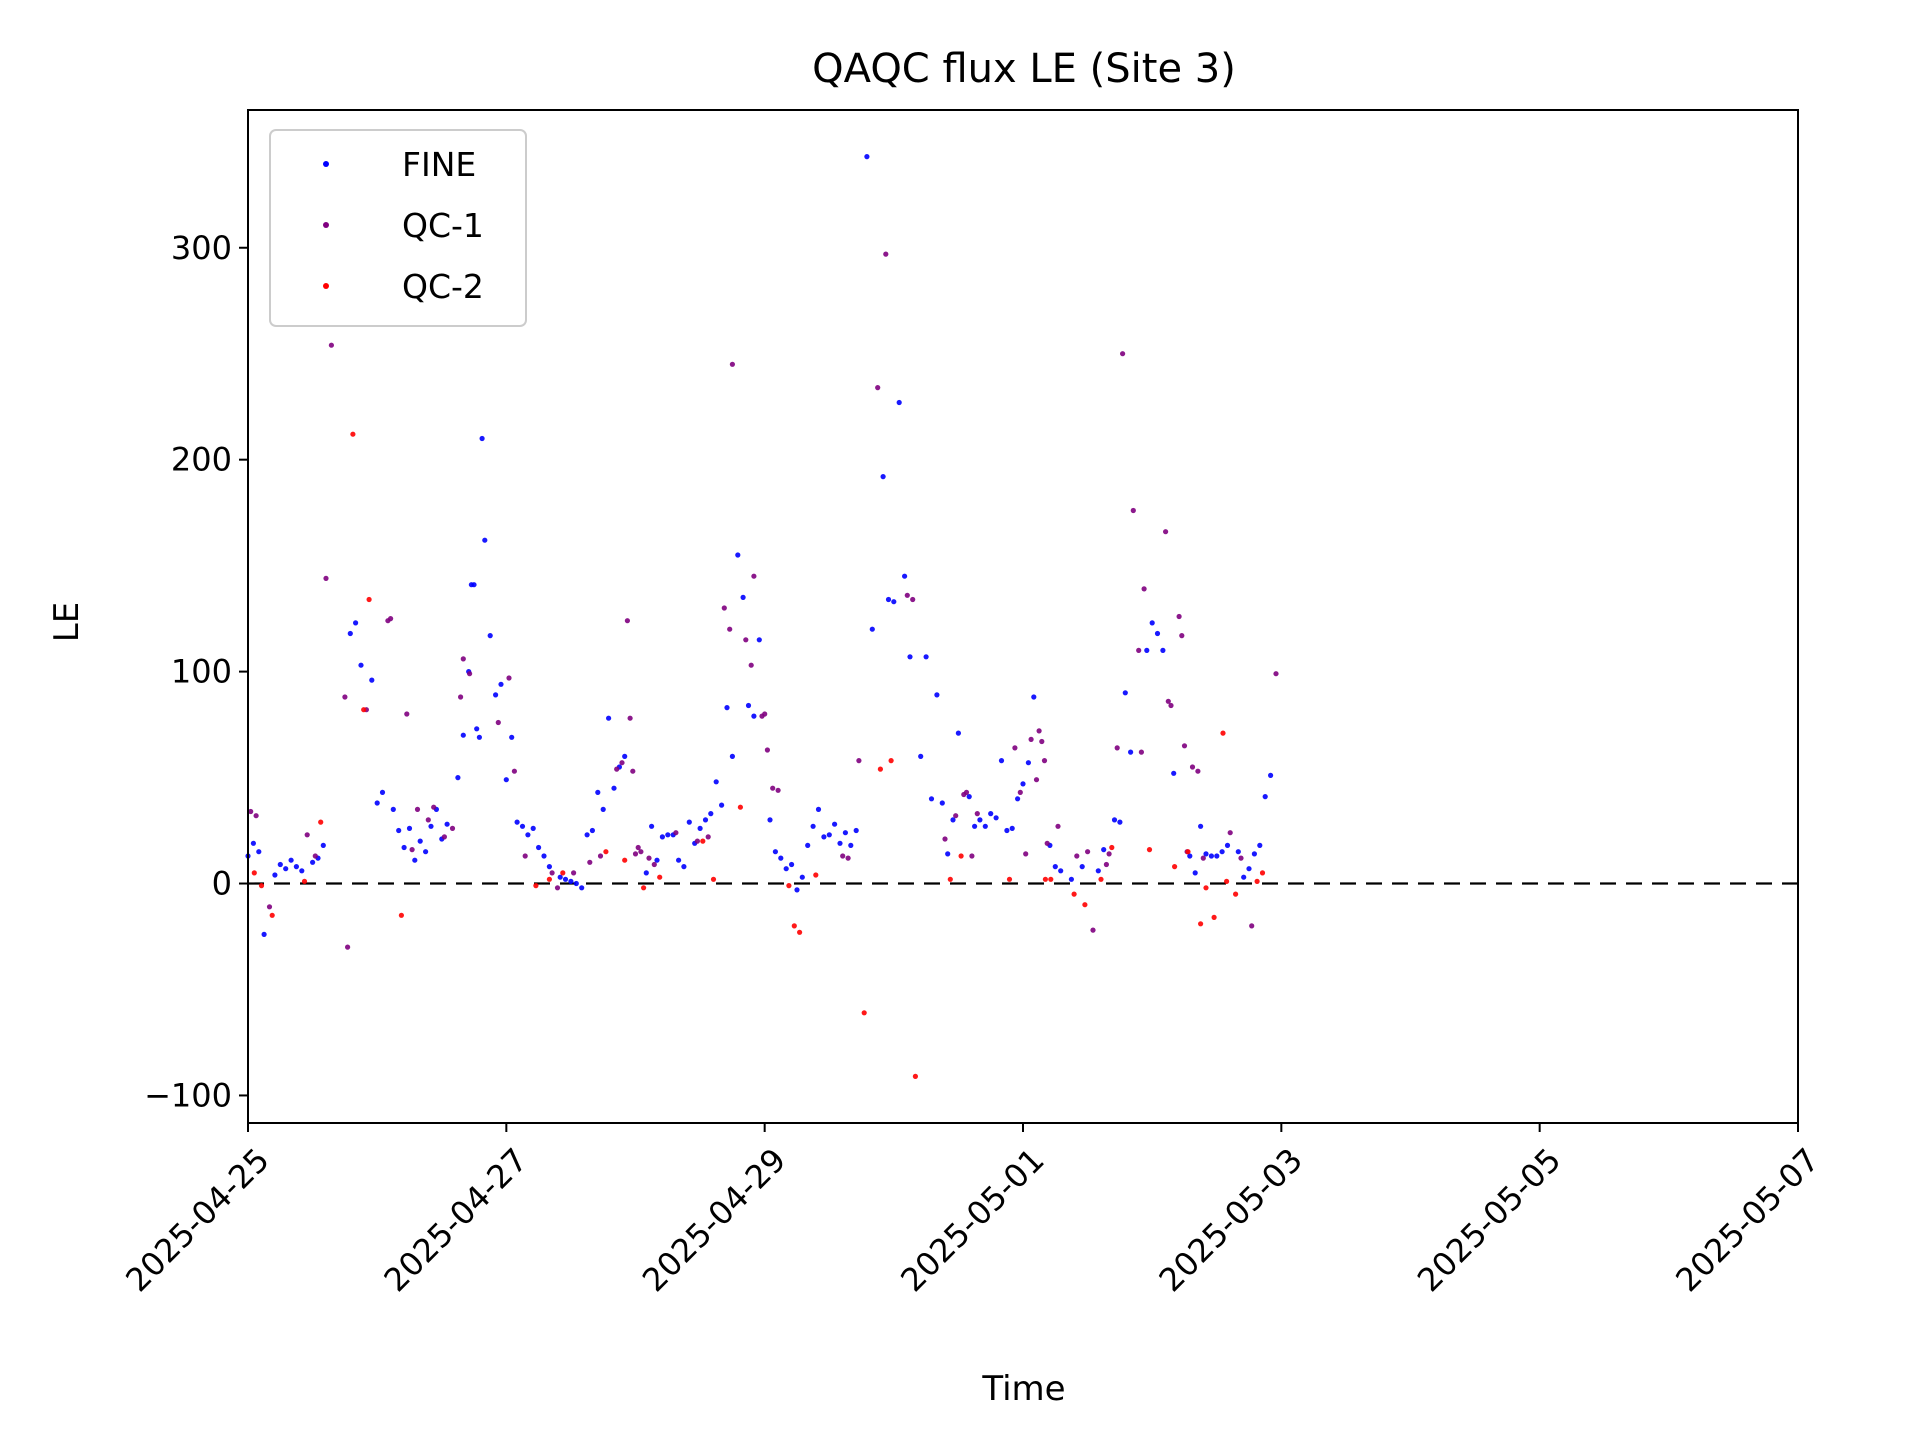 The width and height of the screenshot is (1920, 1440). I want to click on legend-label: FINE, so click(439, 164).